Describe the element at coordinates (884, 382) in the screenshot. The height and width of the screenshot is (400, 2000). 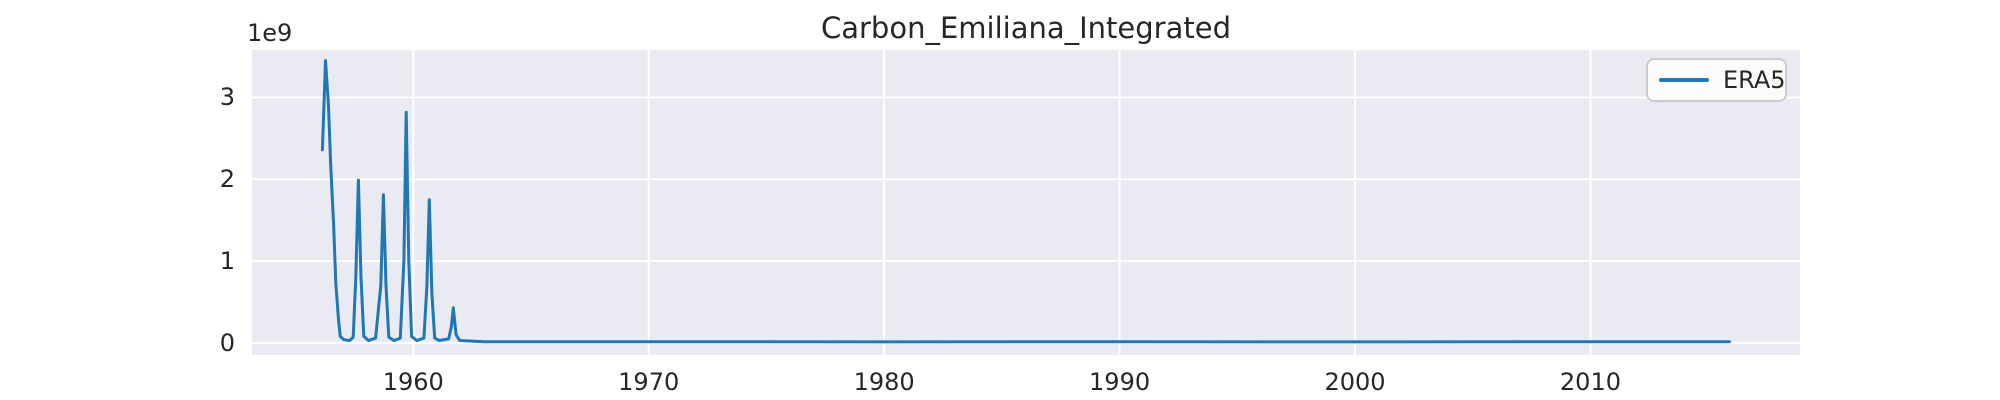
I see `x-tick-label: 1980` at that location.